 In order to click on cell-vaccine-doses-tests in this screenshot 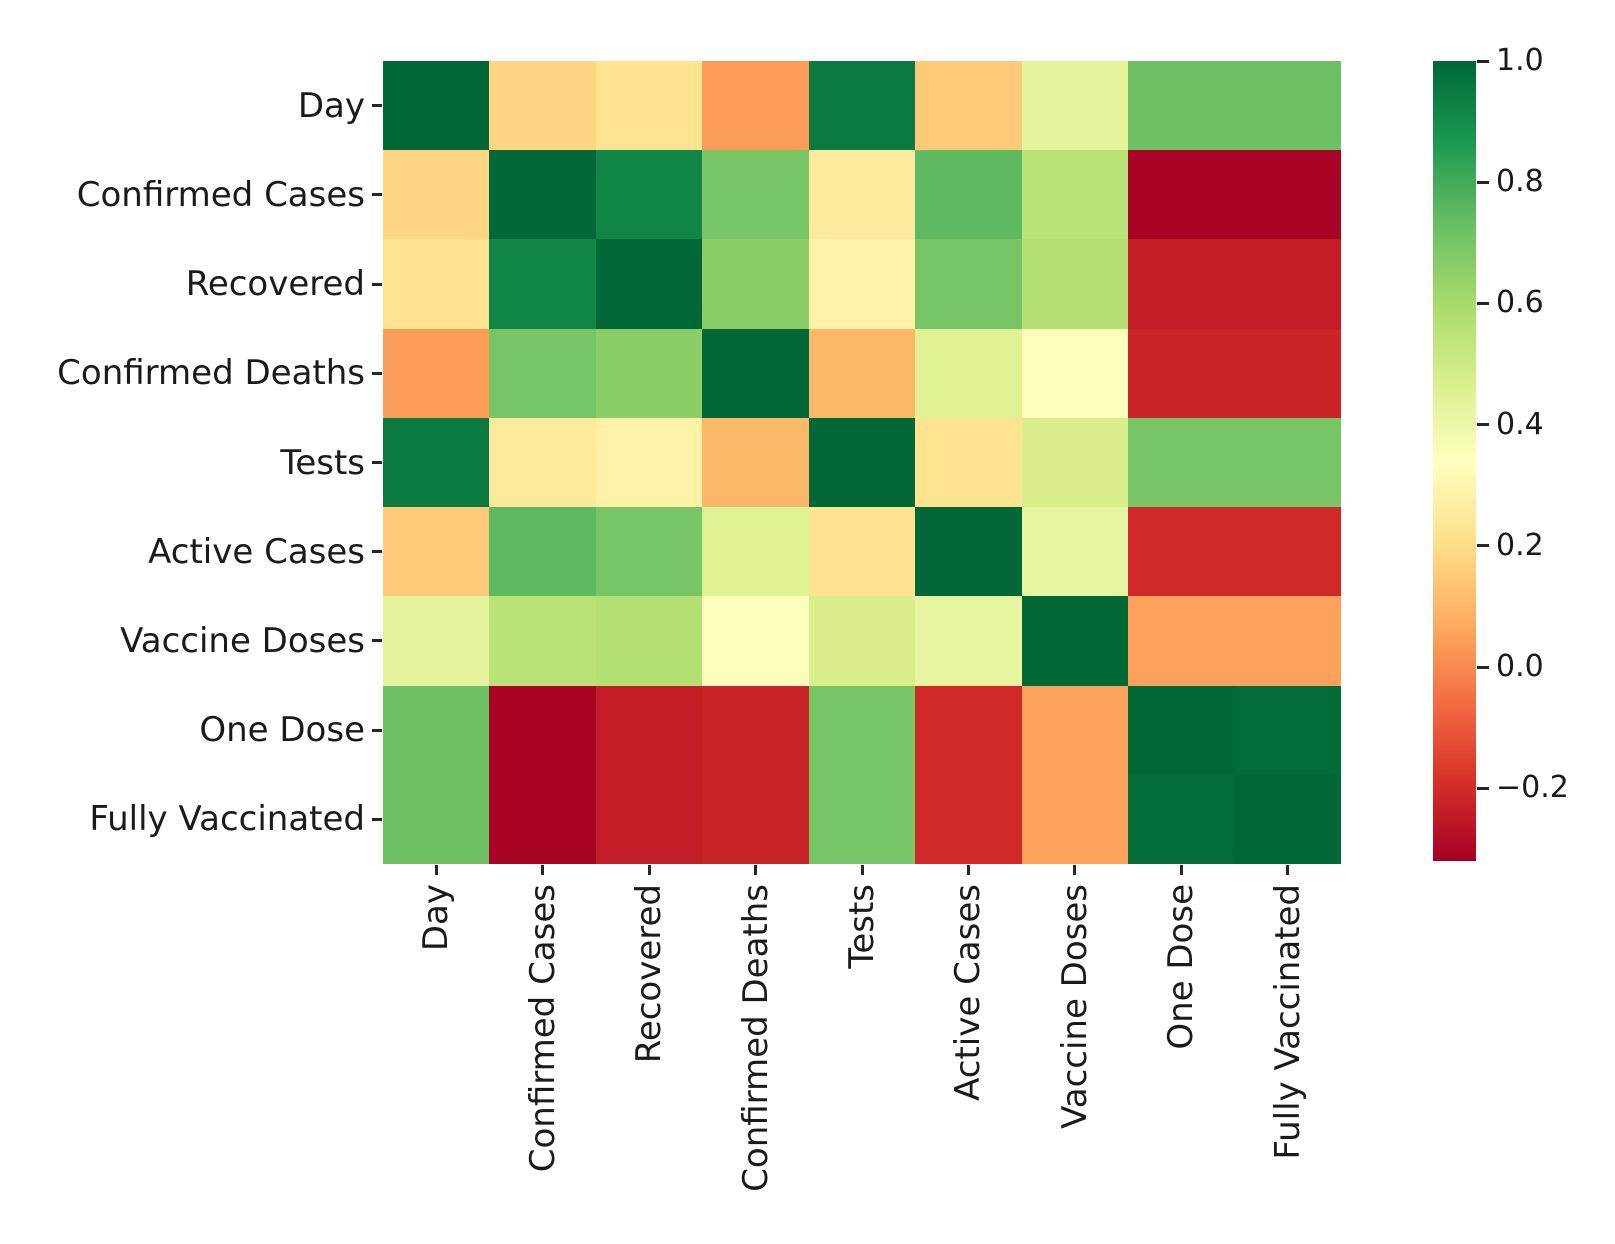, I will do `click(862, 641)`.